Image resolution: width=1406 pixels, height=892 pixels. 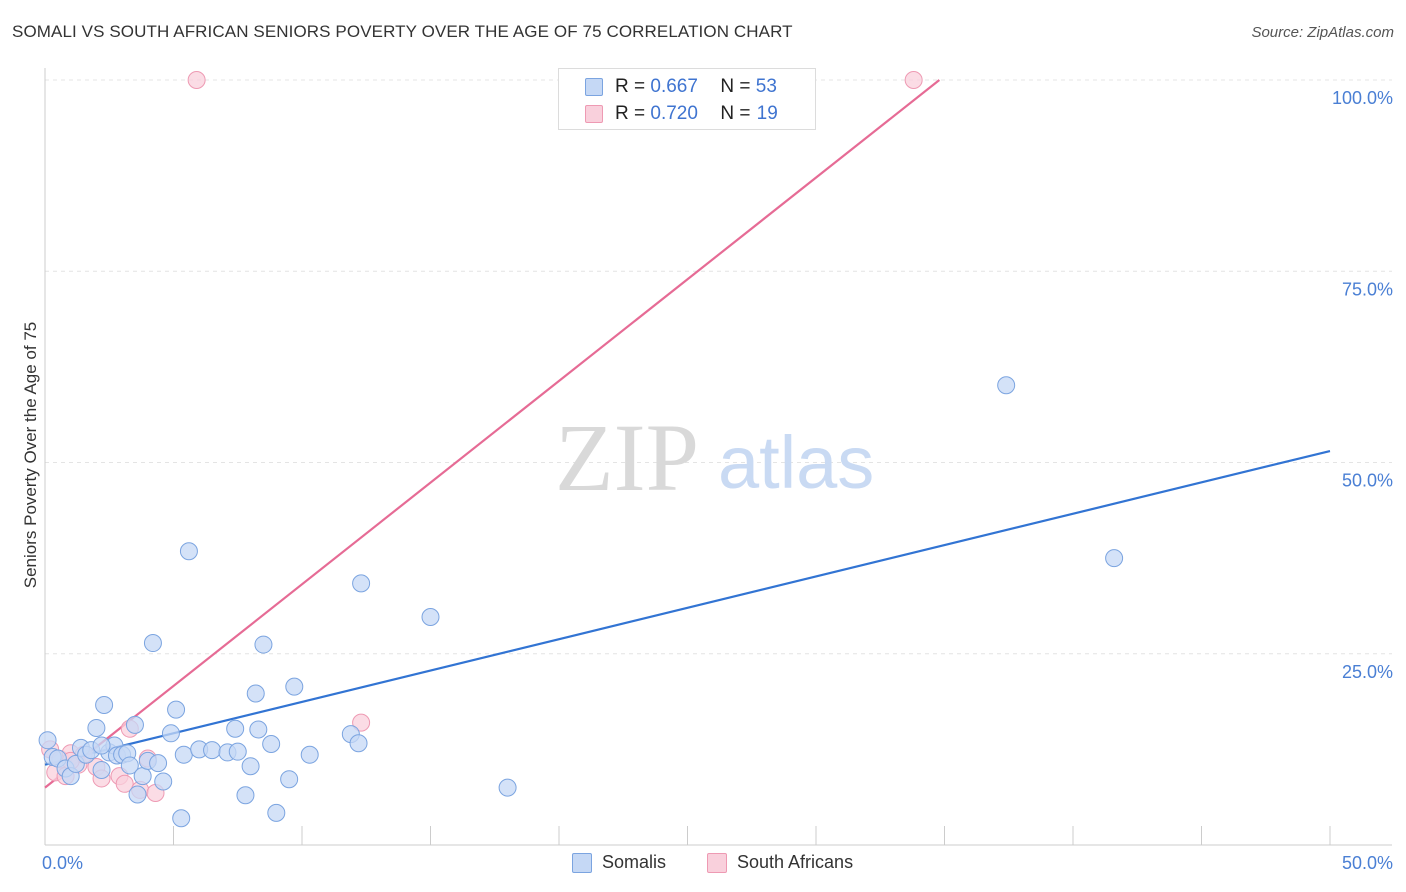 What do you see at coordinates (594, 87) in the screenshot?
I see `legend-swatch-somalis` at bounding box center [594, 87].